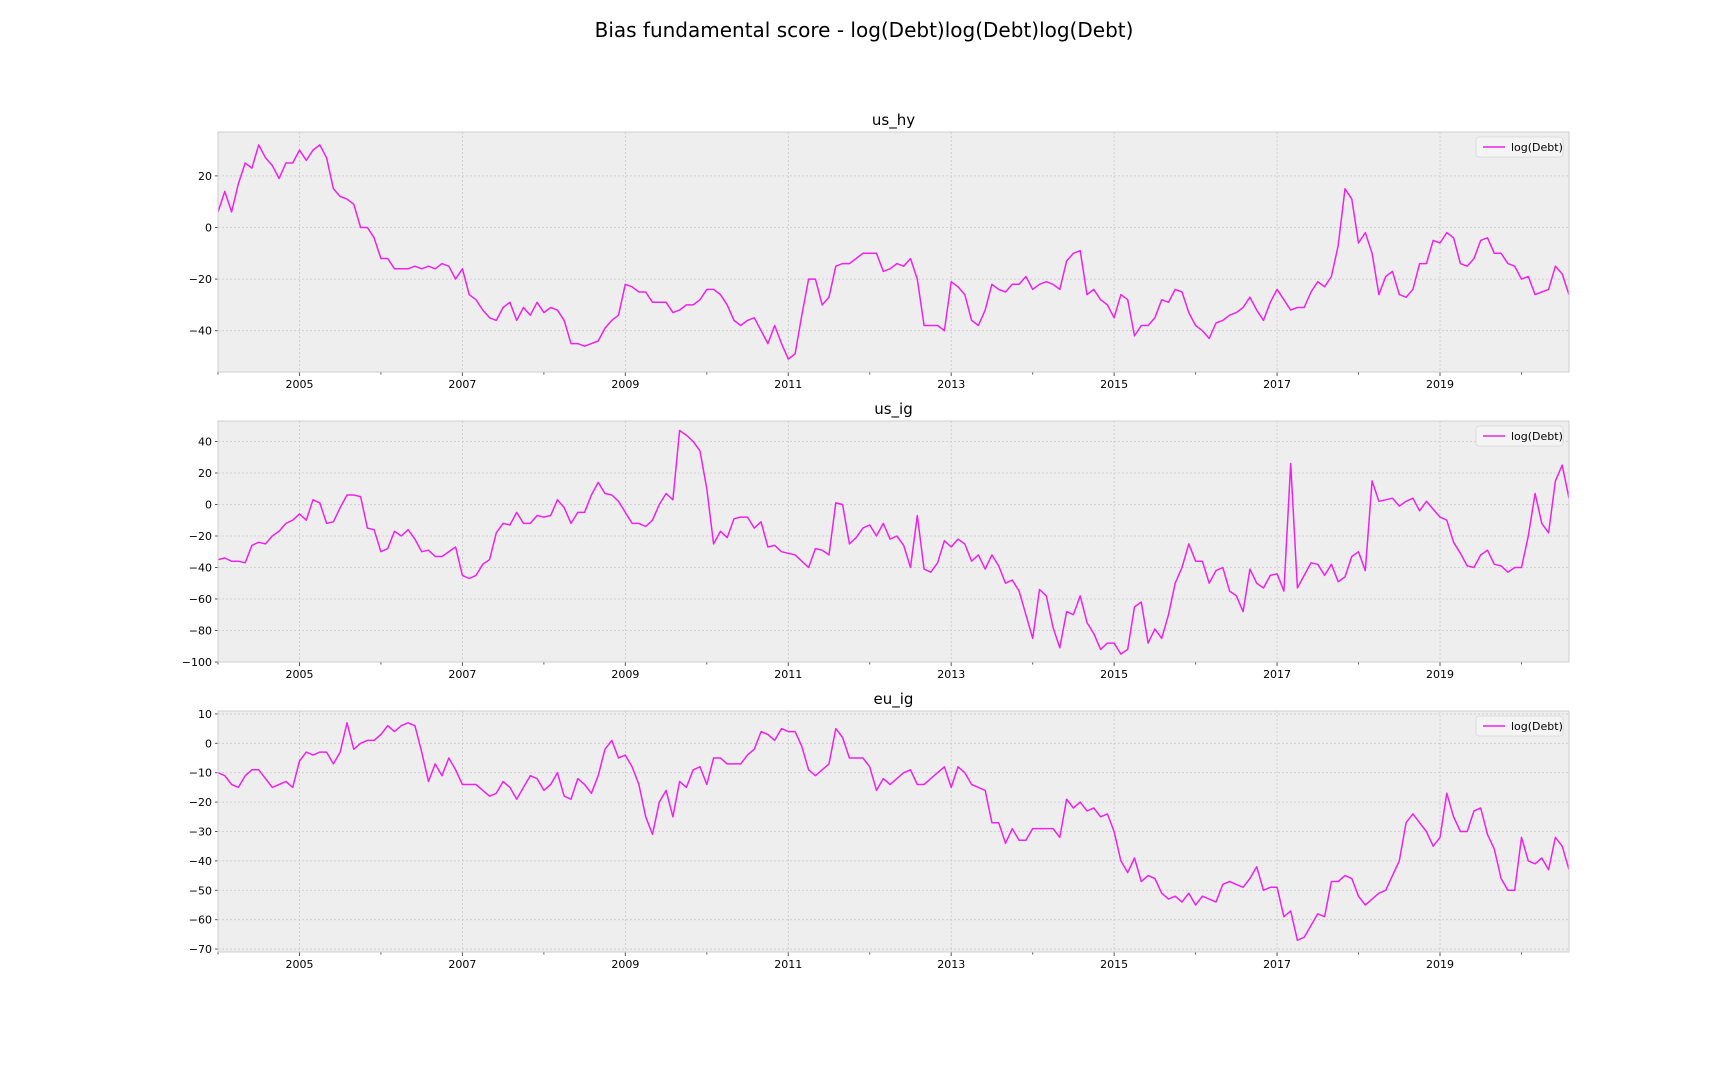  What do you see at coordinates (893, 120) in the screenshot?
I see `subplot-title: us_hy` at bounding box center [893, 120].